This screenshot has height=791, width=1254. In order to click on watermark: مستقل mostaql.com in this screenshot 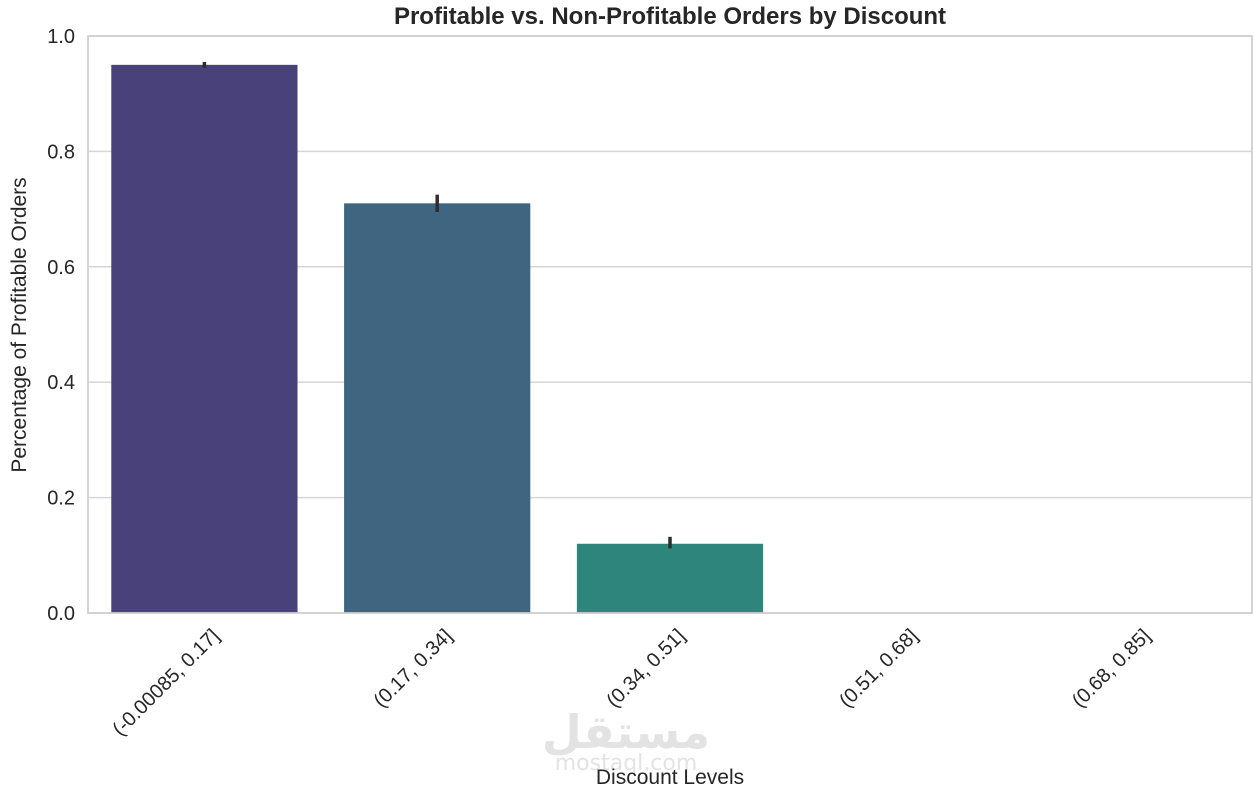, I will do `click(626, 740)`.